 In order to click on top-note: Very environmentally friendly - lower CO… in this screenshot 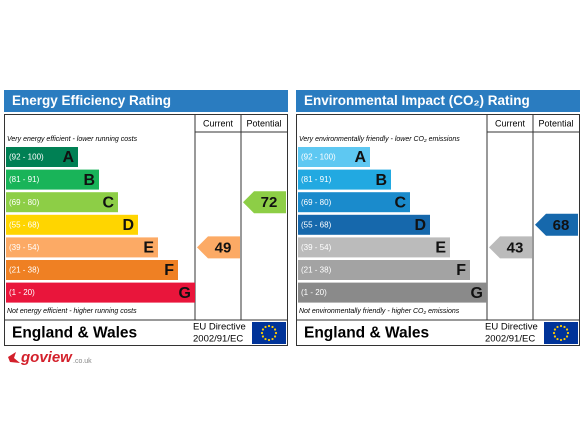, I will do `click(379, 139)`.